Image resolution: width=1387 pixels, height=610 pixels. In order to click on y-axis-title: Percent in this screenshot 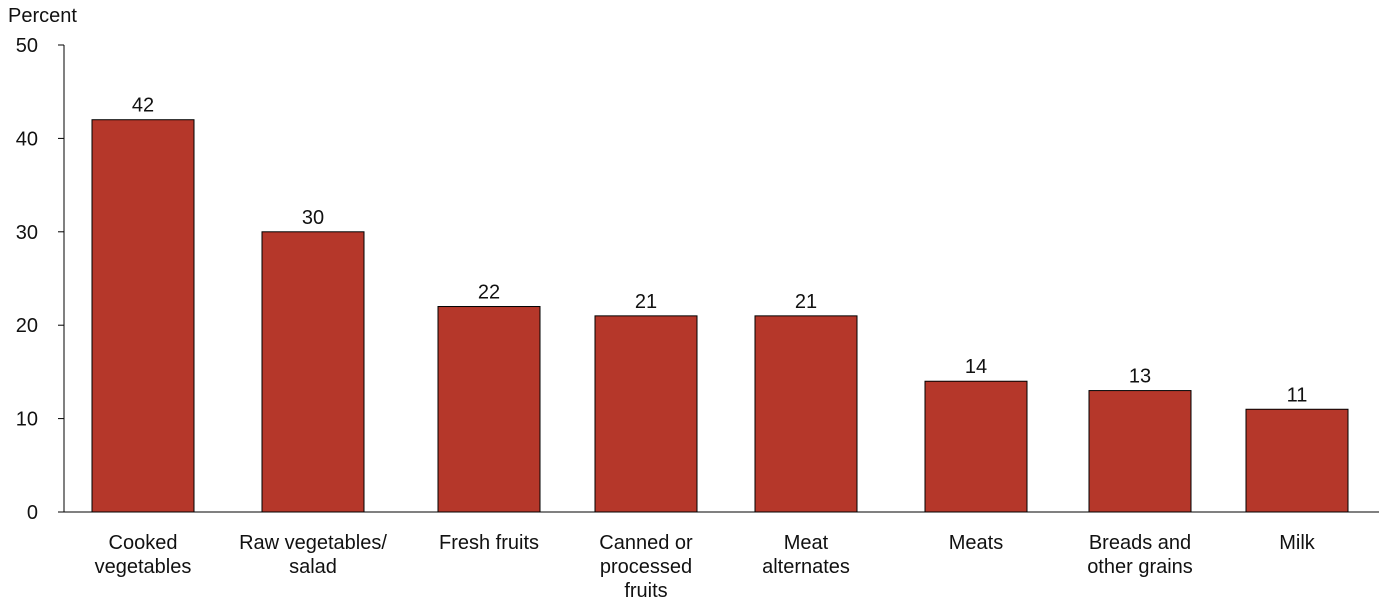, I will do `click(42, 16)`.